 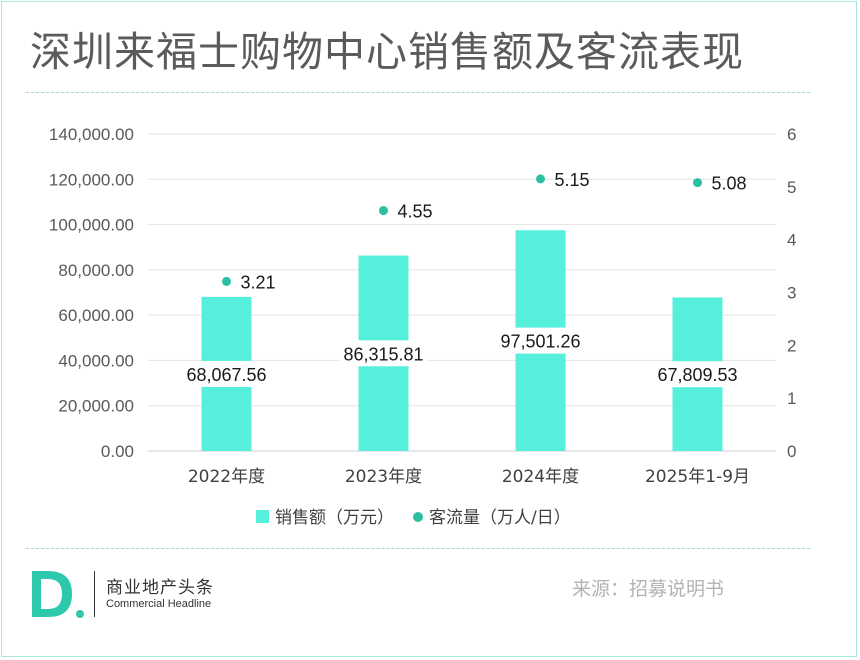 What do you see at coordinates (791, 398) in the screenshot?
I see `y-right-tick-label: 1` at bounding box center [791, 398].